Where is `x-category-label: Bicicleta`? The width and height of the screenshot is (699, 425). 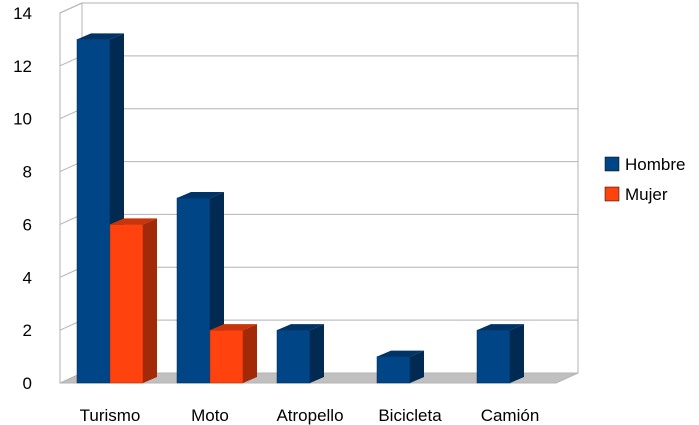
x-category-label: Bicicleta is located at coordinates (410, 415).